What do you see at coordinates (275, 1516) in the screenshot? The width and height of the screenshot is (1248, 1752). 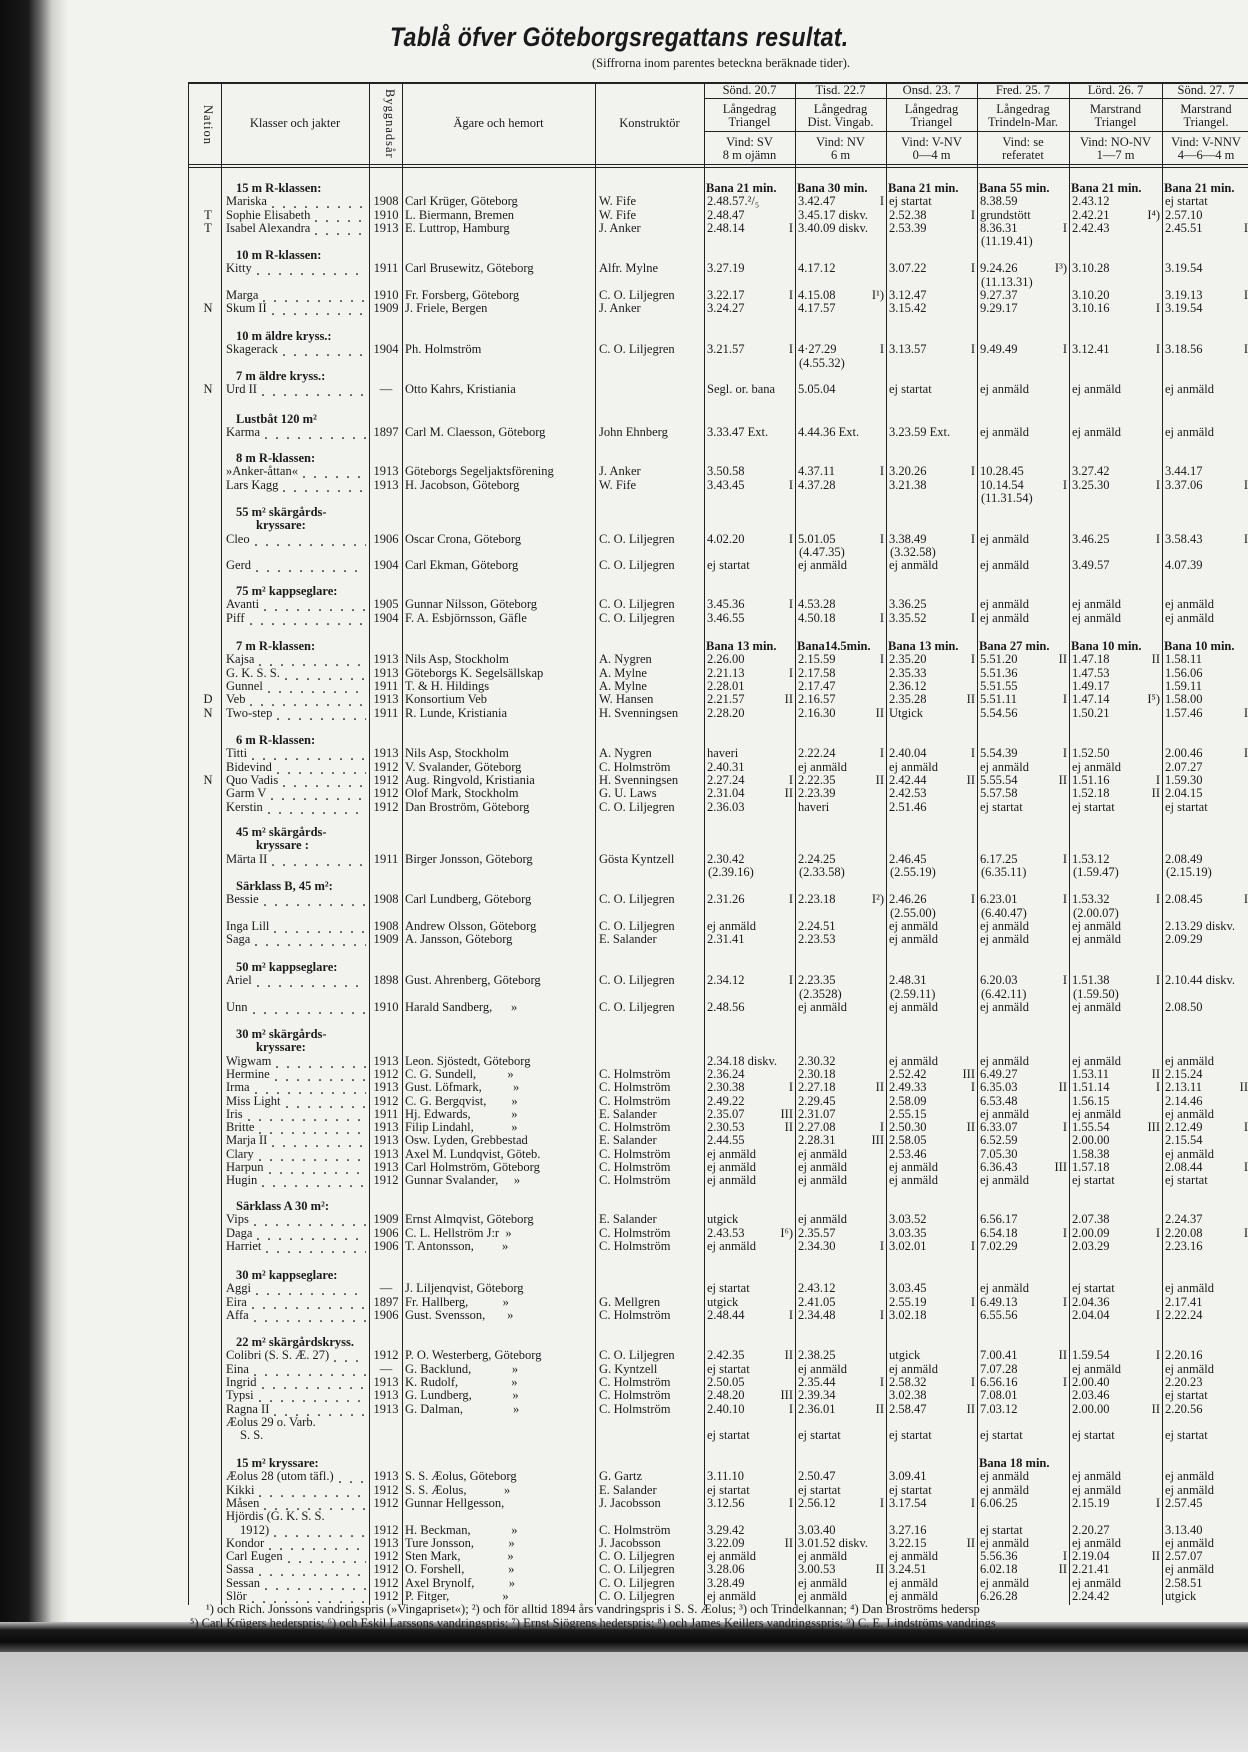 I see `yacht-name: Hjördis (G. K. S. S.` at bounding box center [275, 1516].